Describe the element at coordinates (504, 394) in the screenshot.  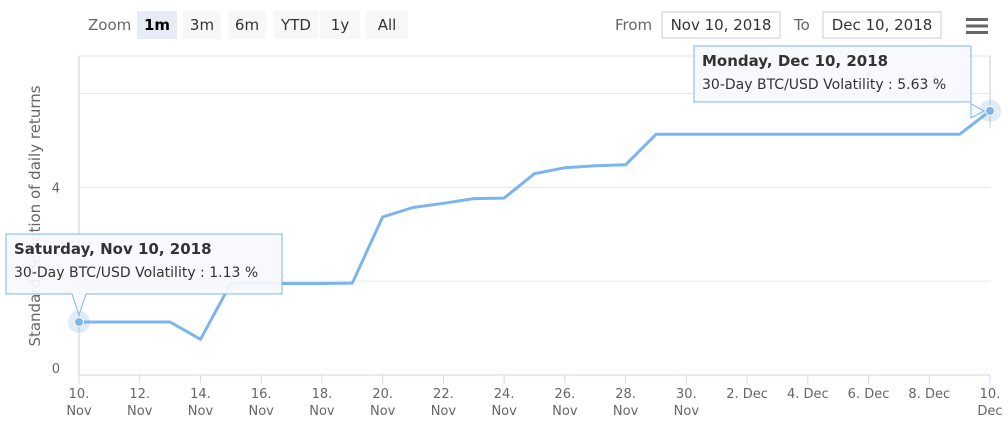
I see `x-tick-label: 24.` at that location.